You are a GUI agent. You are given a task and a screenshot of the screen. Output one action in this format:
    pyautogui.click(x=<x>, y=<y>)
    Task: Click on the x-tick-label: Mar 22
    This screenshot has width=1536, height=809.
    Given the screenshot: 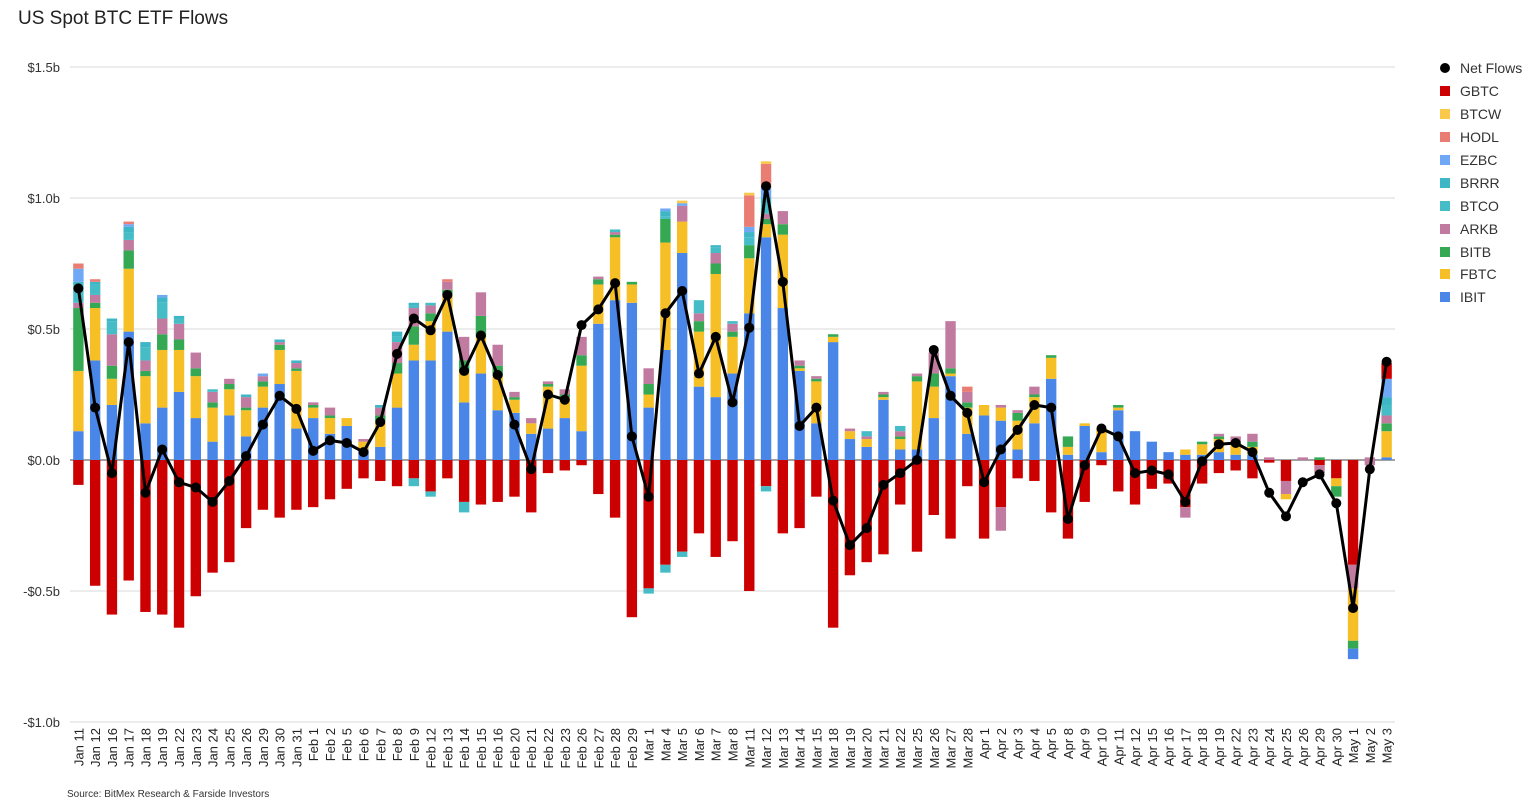 What is the action you would take?
    pyautogui.click(x=900, y=748)
    